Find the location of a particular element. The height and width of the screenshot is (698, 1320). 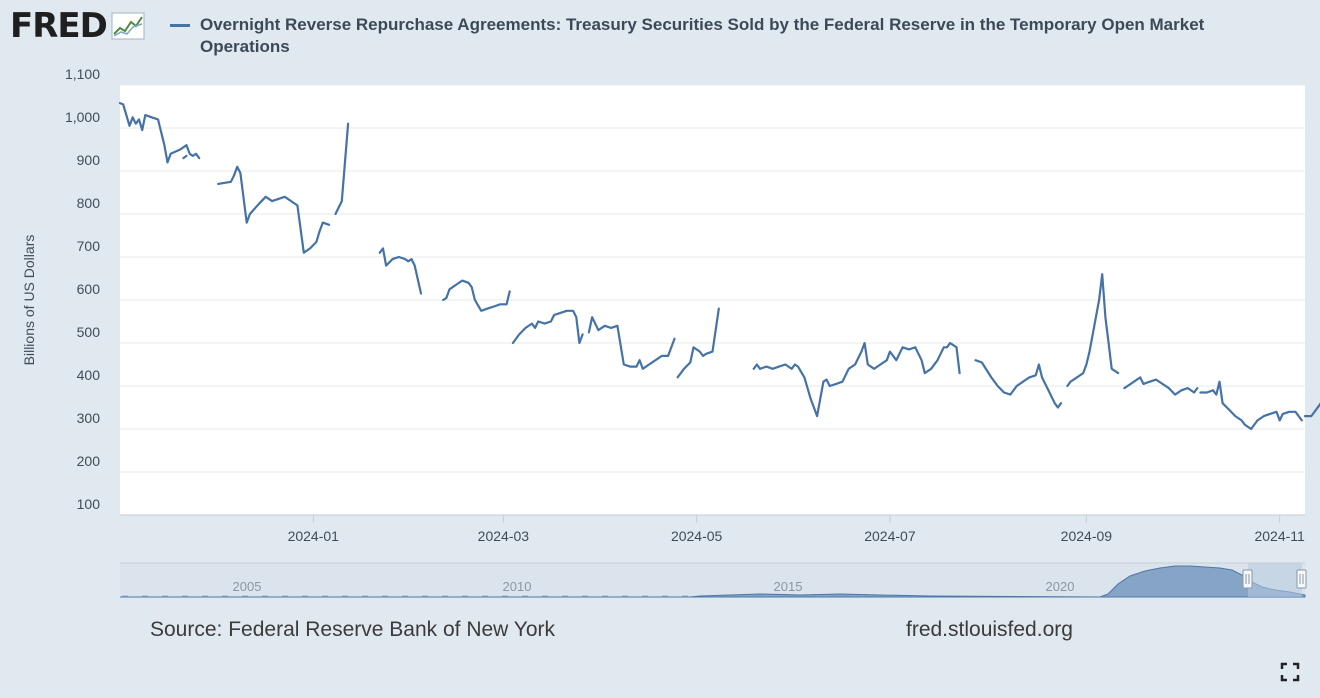

range-navigator: 2005 2010 2015 2020 is located at coordinates (713, 580).